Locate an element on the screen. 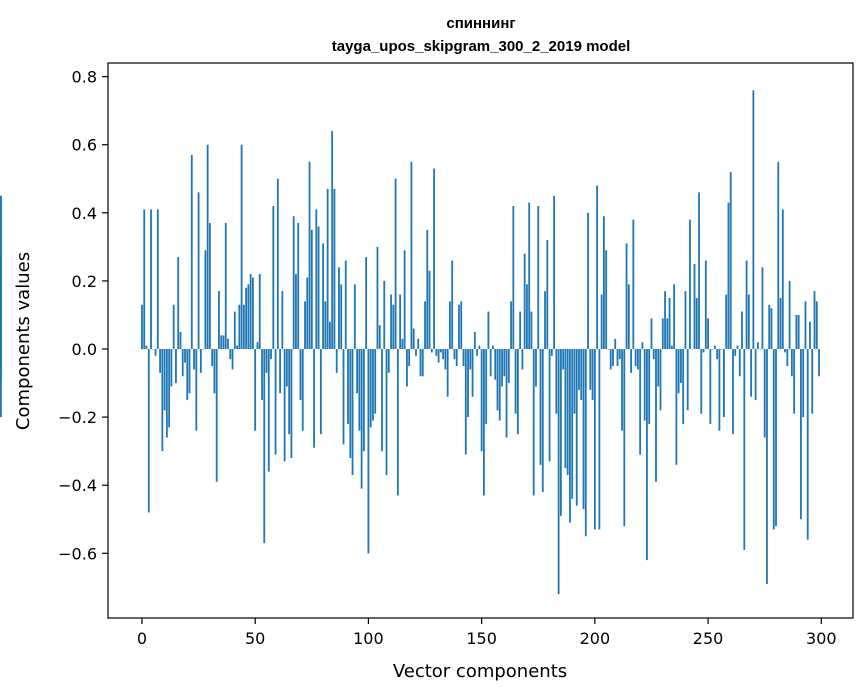 This screenshot has height=696, width=867. y-tick-label: 0.2 is located at coordinates (84, 281).